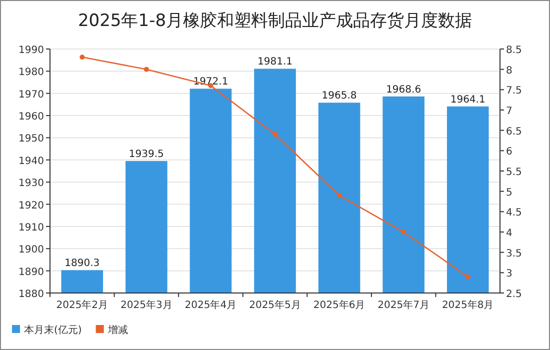  I want to click on legend-label: 增减, so click(117, 330).